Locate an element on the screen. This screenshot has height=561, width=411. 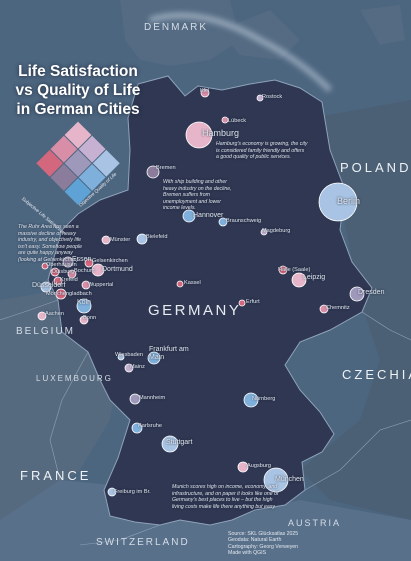
city-label-krefeld: Krefeld is located at coordinates (69, 280).